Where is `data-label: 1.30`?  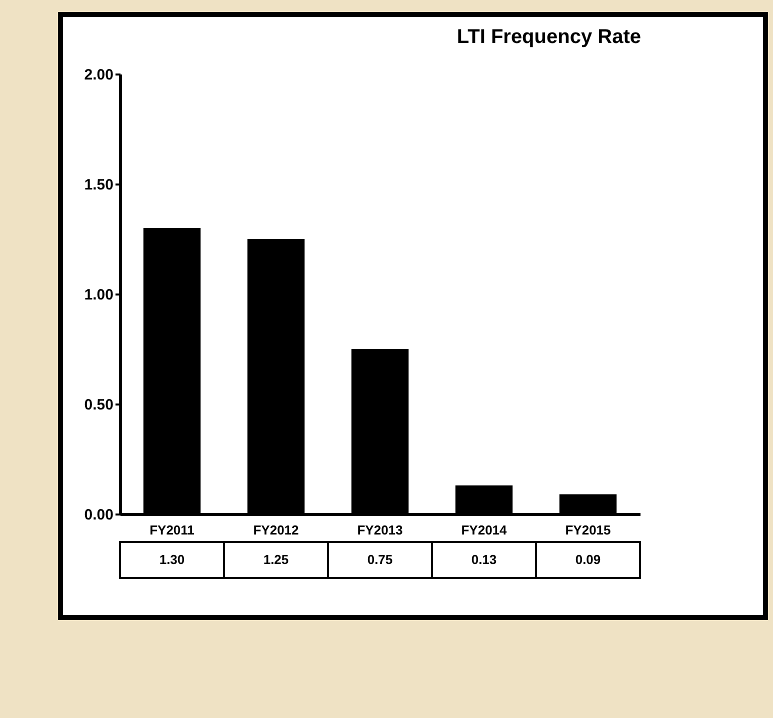 data-label: 1.30 is located at coordinates (172, 559).